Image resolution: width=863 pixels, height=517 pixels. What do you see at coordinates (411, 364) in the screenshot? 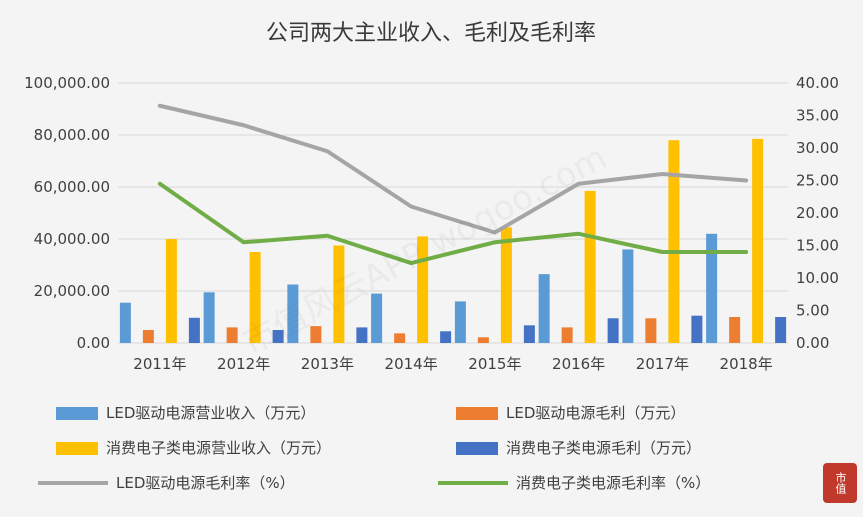
I see `x-tick-label: 2014年` at bounding box center [411, 364].